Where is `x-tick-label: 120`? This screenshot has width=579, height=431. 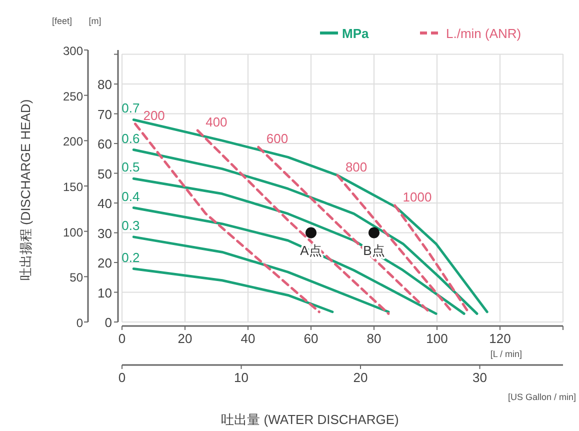
x-tick-label: 120 is located at coordinates (500, 338).